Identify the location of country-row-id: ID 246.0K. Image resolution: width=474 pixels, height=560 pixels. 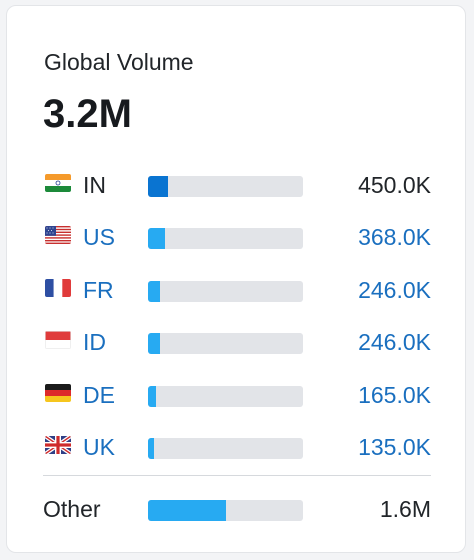
(237, 350).